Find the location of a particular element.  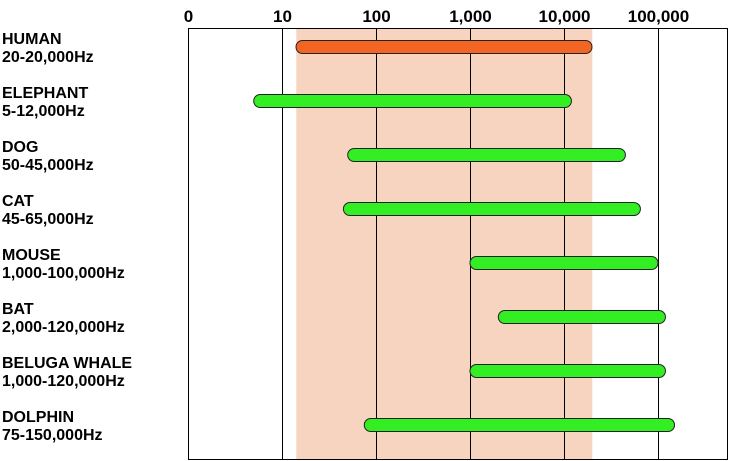

x-tick-label: 10,000 is located at coordinates (565, 16).